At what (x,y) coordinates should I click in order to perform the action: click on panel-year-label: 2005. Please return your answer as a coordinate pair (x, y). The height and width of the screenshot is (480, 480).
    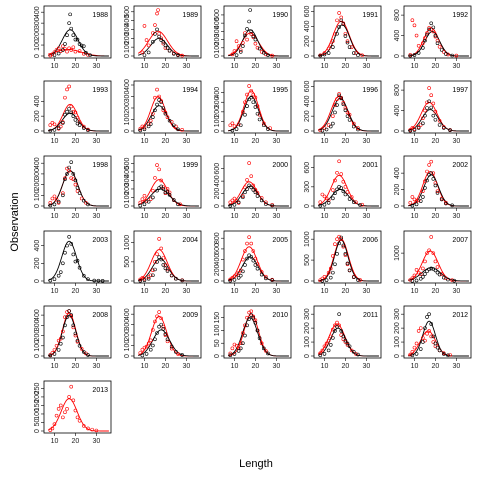
    Looking at the image, I should click on (280, 240).